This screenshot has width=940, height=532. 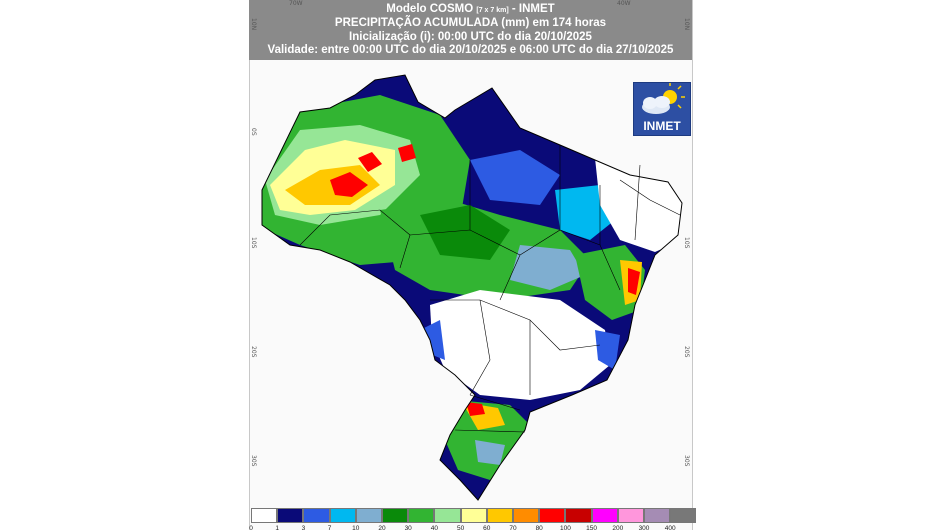 I want to click on legend-label: 70, so click(x=513, y=528).